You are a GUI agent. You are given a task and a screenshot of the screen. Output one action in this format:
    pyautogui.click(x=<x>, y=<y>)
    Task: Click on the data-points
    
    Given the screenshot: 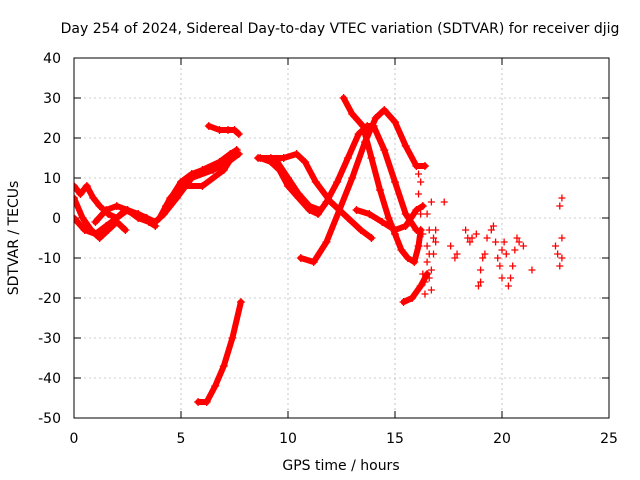 What is the action you would take?
    pyautogui.click(x=489, y=230)
    